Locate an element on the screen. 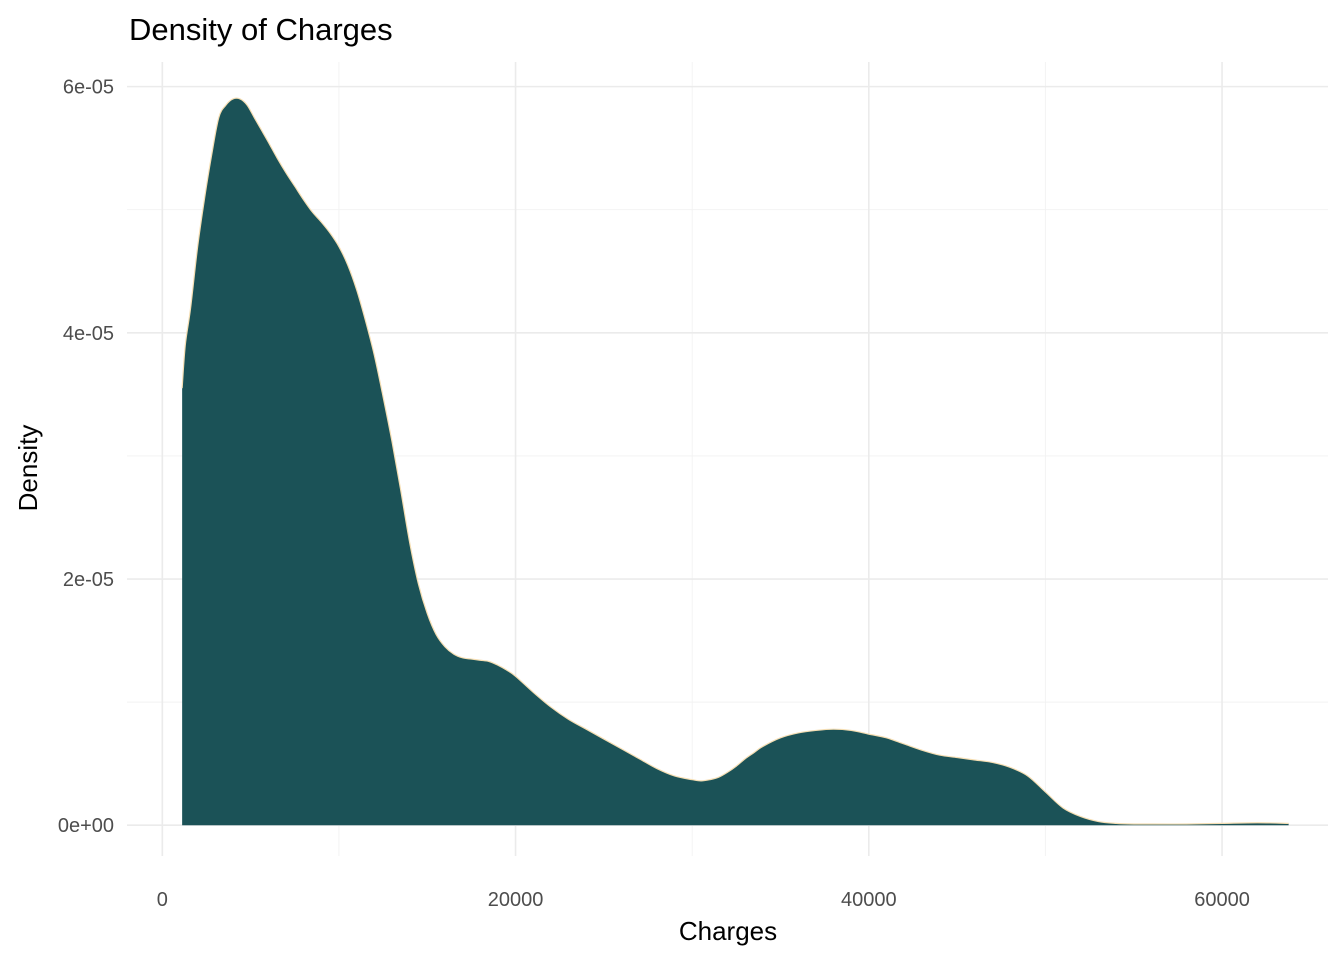 Image resolution: width=1344 pixels, height=960 pixels. y-tick-label: 6e-05 is located at coordinates (88, 88).